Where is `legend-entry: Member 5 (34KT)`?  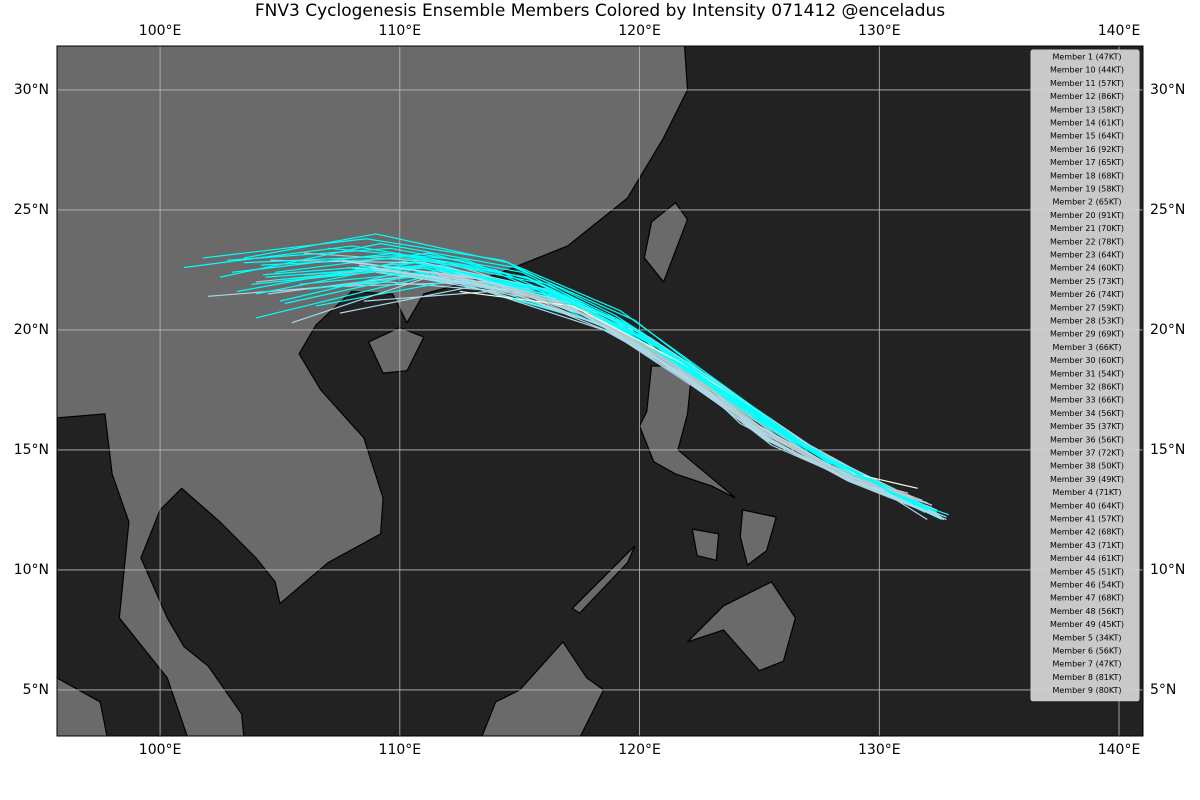 legend-entry: Member 5 (34KT) is located at coordinates (1086, 637).